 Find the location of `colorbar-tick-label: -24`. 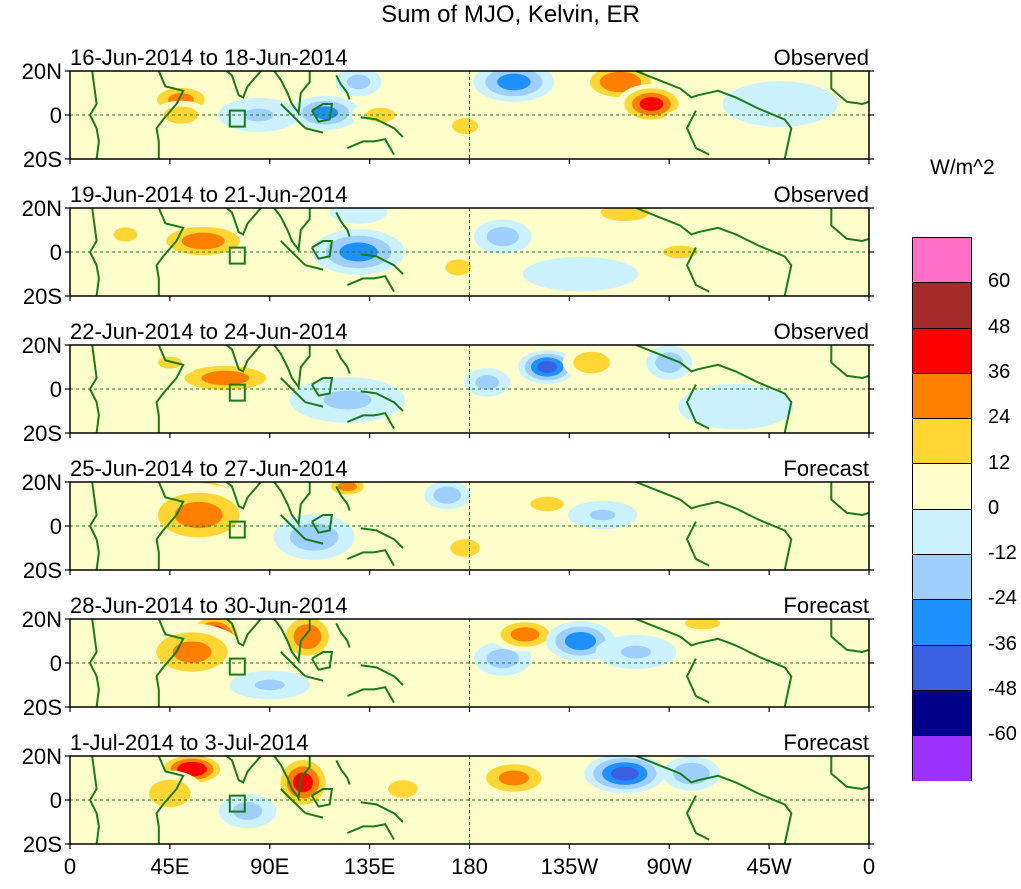

colorbar-tick-label: -24 is located at coordinates (1002, 598).